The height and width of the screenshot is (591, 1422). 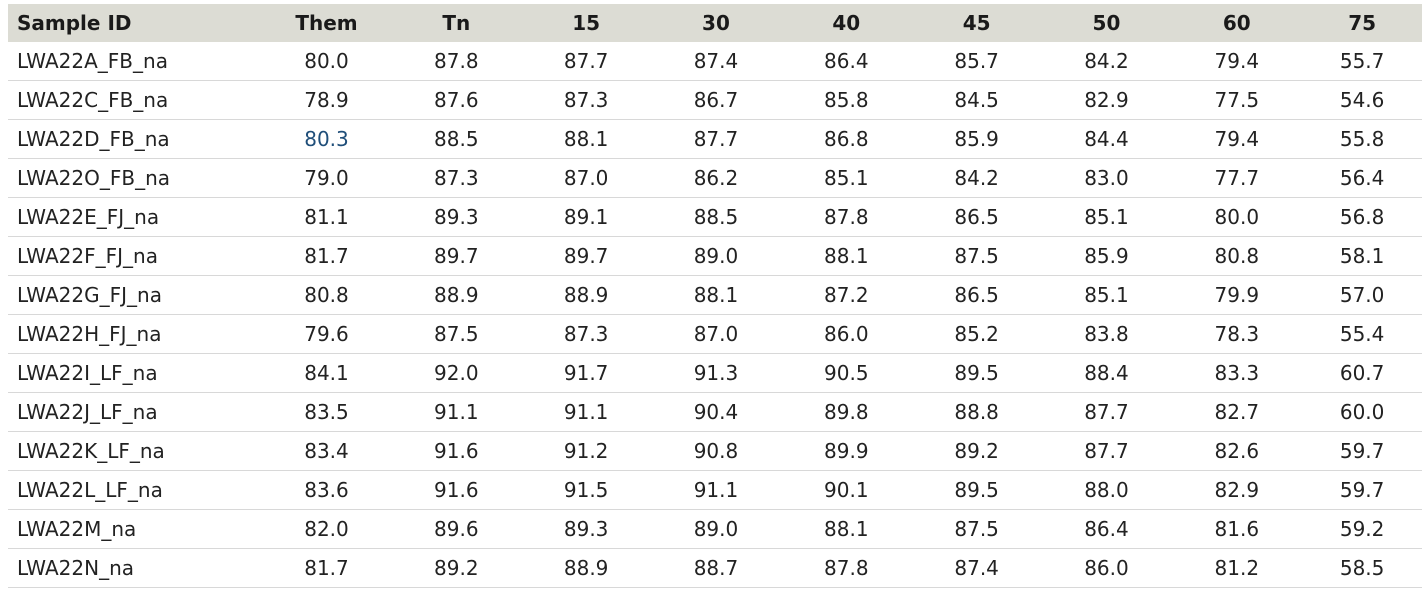 What do you see at coordinates (456, 334) in the screenshot?
I see `value-cell: 87.5` at bounding box center [456, 334].